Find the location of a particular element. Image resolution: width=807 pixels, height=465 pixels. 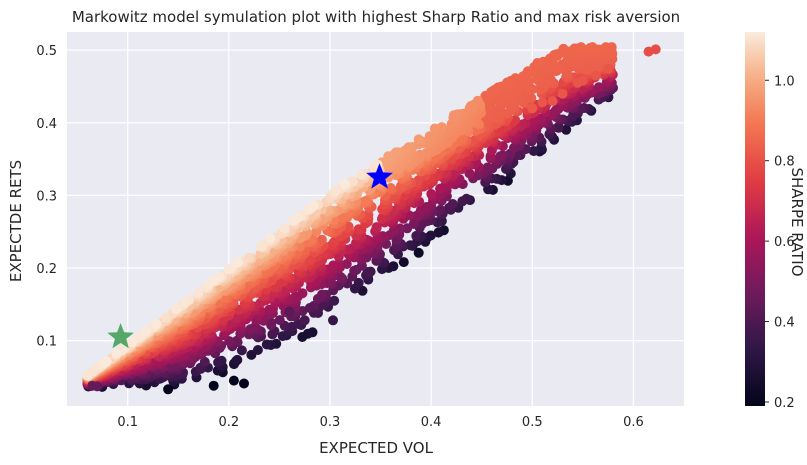

y-axis-ticks: 0.1 0.2 0.3 0.4 0.5 is located at coordinates (46, 196).